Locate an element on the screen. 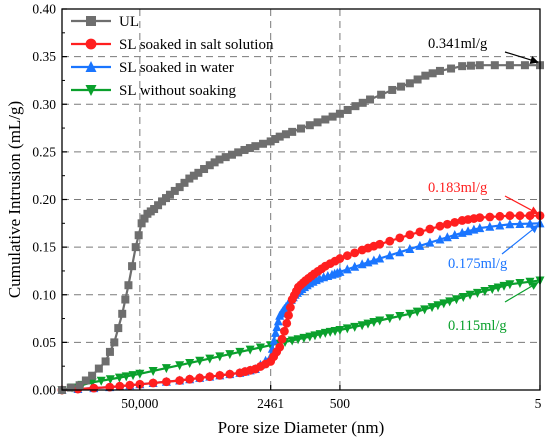 Image resolution: width=550 pixels, height=439 pixels. annotation: 0.175ml/g is located at coordinates (493, 248).